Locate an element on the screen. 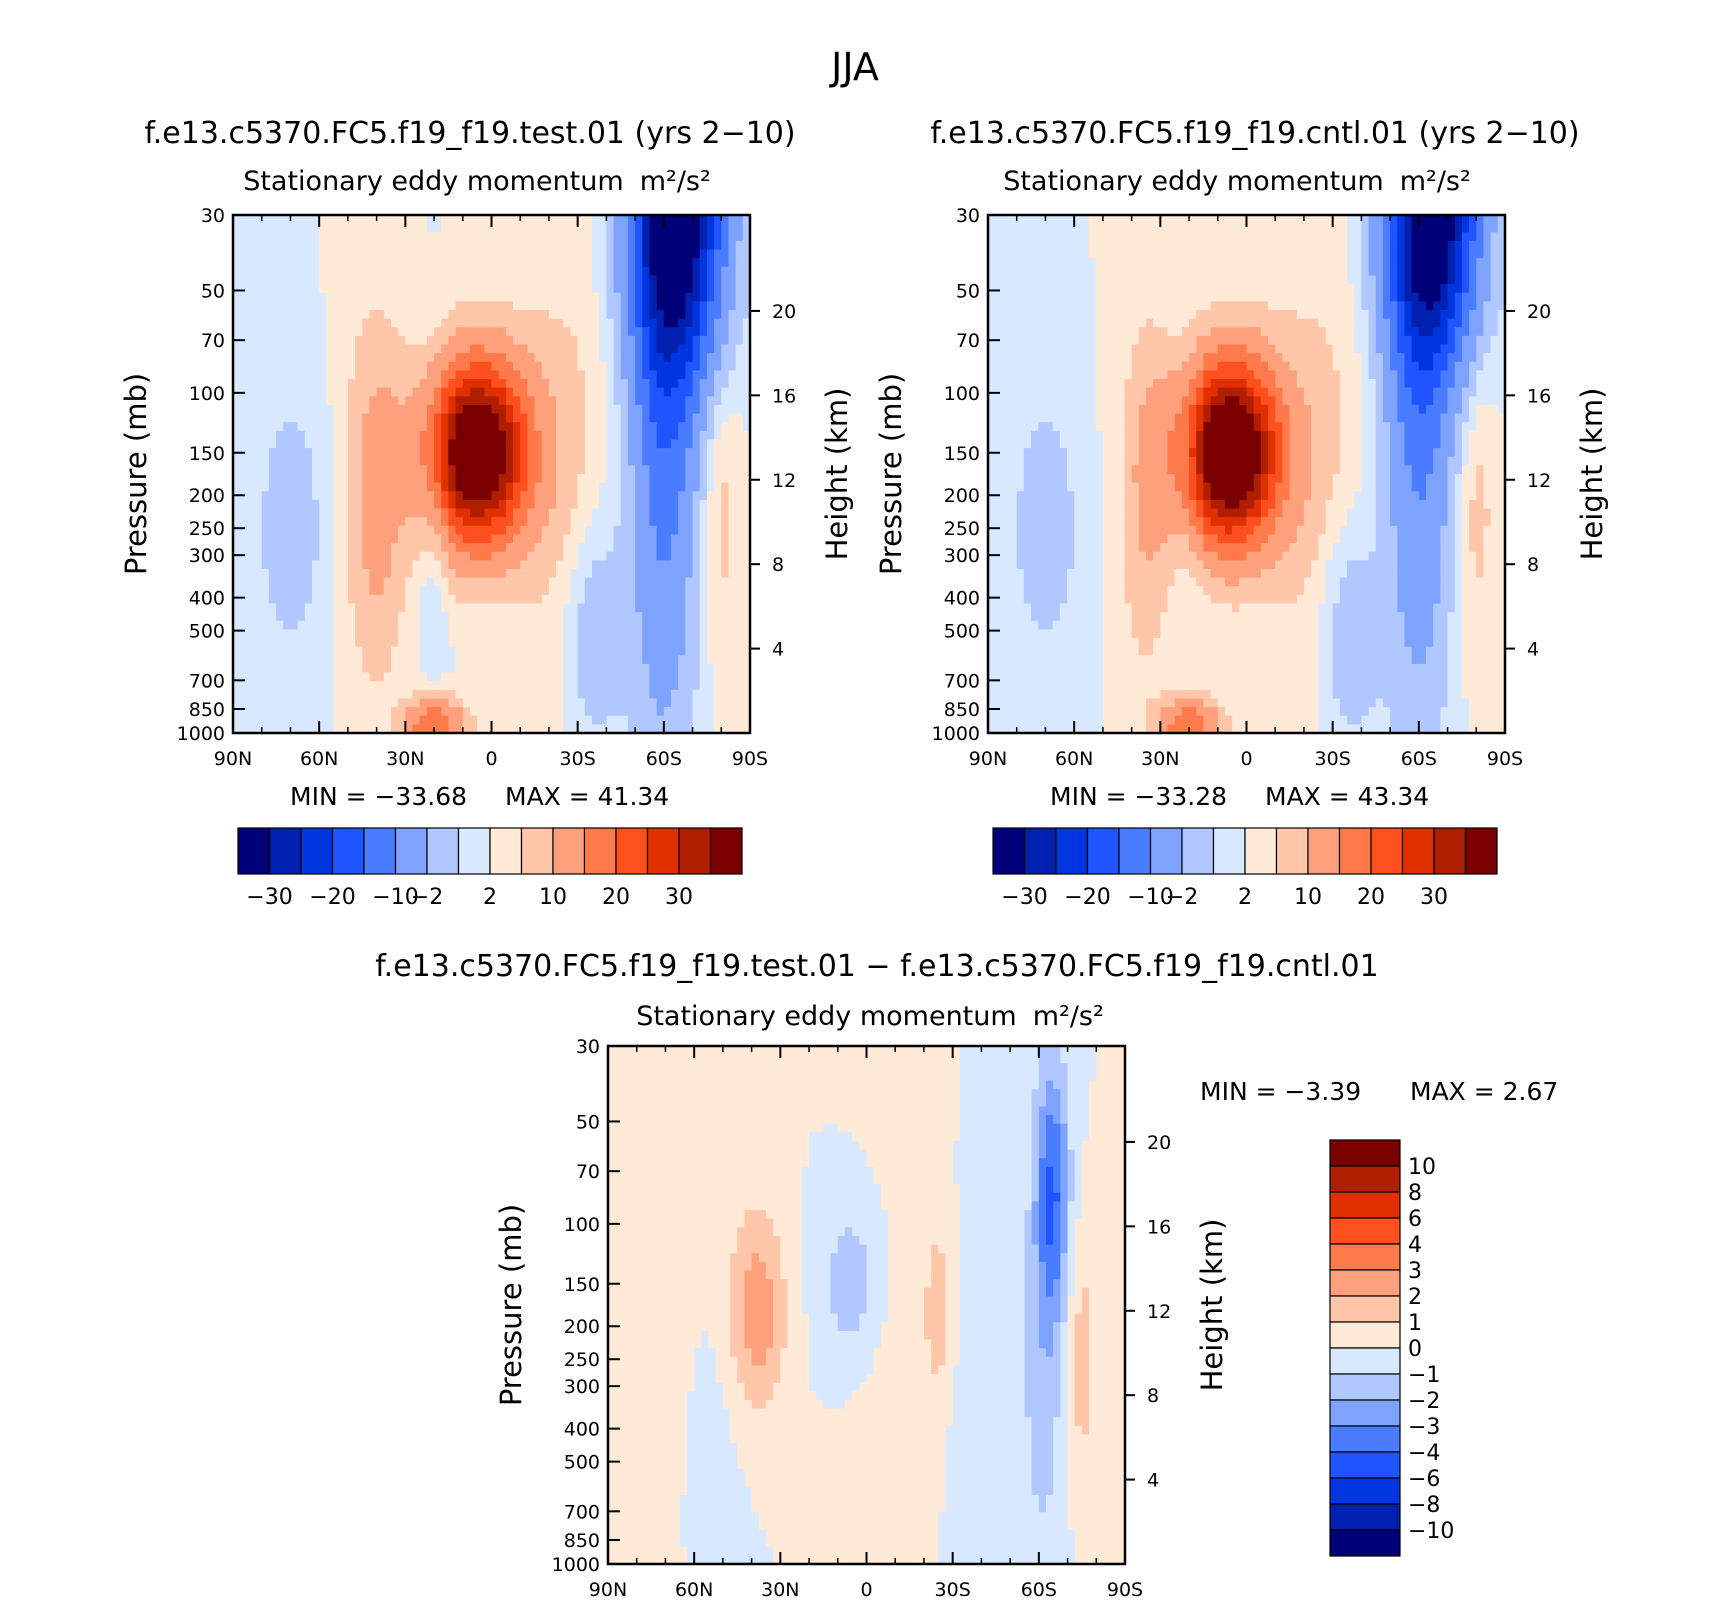 Image resolution: width=1710 pixels, height=1611 pixels. y-tick-label: 1000 is located at coordinates (201, 734).